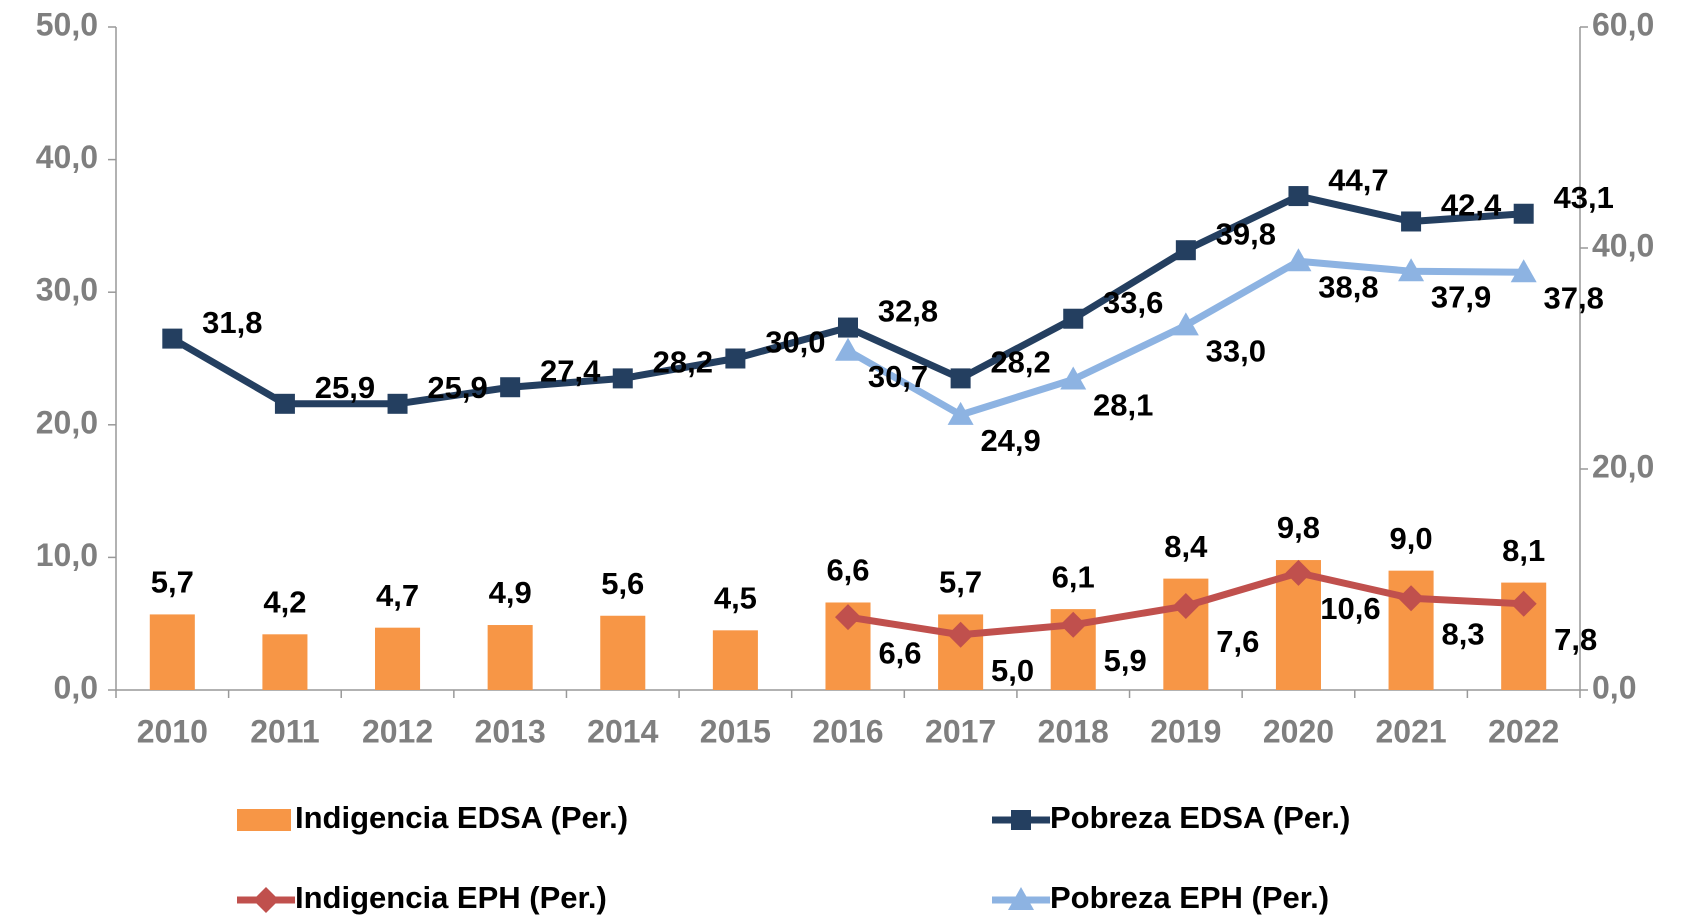 Image resolution: width=1690 pixels, height=922 pixels. What do you see at coordinates (1461, 296) in the screenshot?
I see `line-label: 37,9` at bounding box center [1461, 296].